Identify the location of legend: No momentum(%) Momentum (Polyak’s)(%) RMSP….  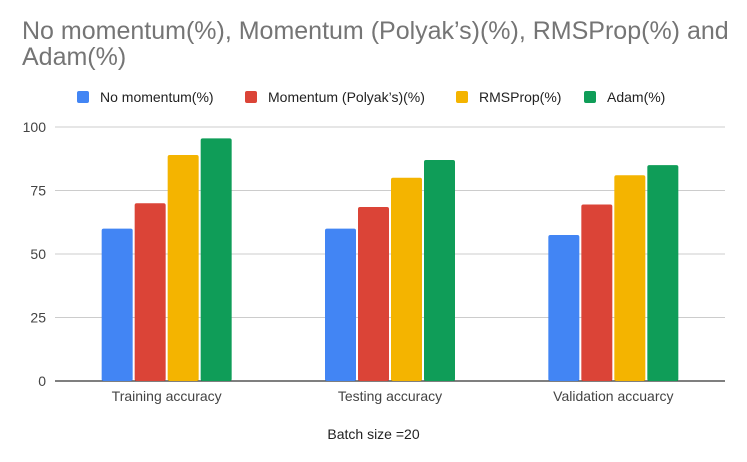
(373, 97).